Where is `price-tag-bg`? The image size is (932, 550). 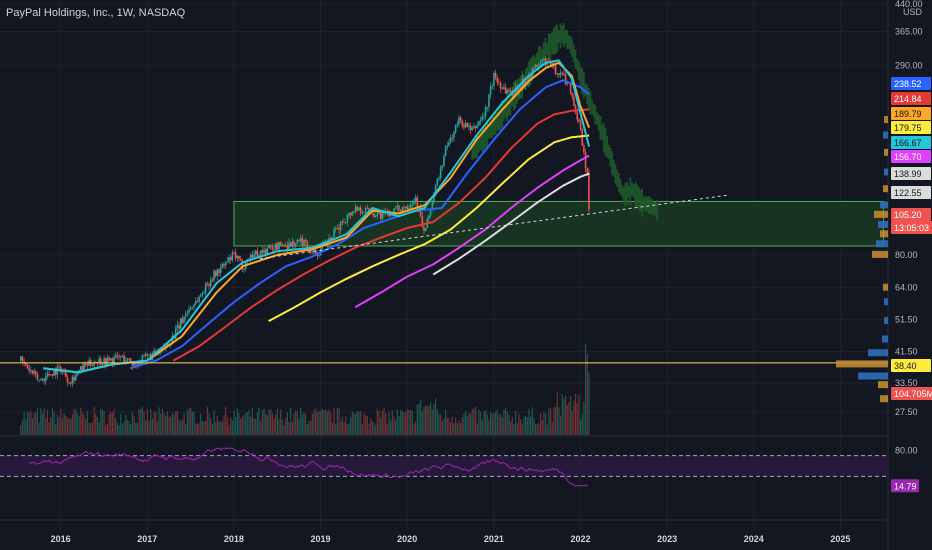 price-tag-bg is located at coordinates (911, 173).